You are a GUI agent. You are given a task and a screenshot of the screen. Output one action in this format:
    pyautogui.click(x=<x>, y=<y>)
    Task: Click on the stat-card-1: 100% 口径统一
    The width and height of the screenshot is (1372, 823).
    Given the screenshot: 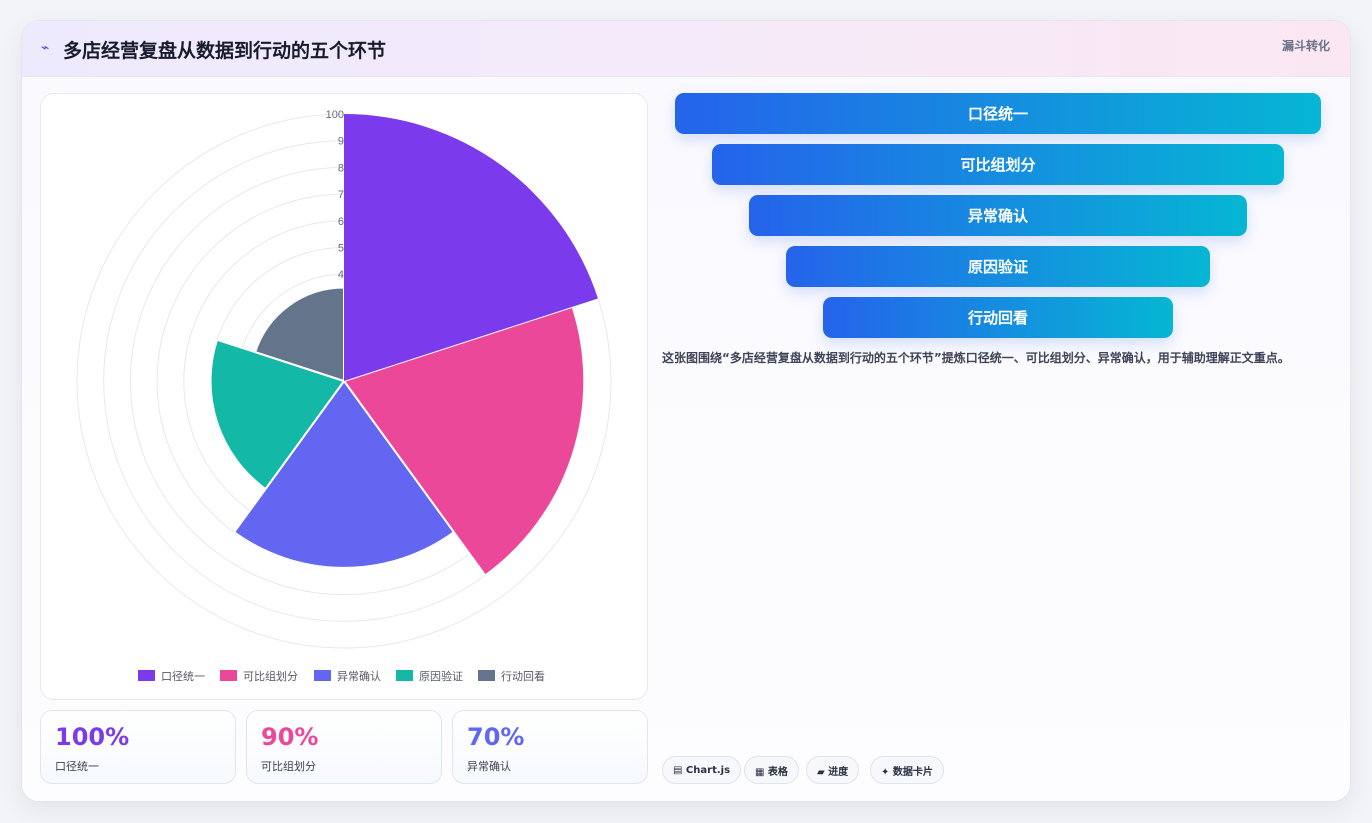 What is the action you would take?
    pyautogui.click(x=138, y=747)
    